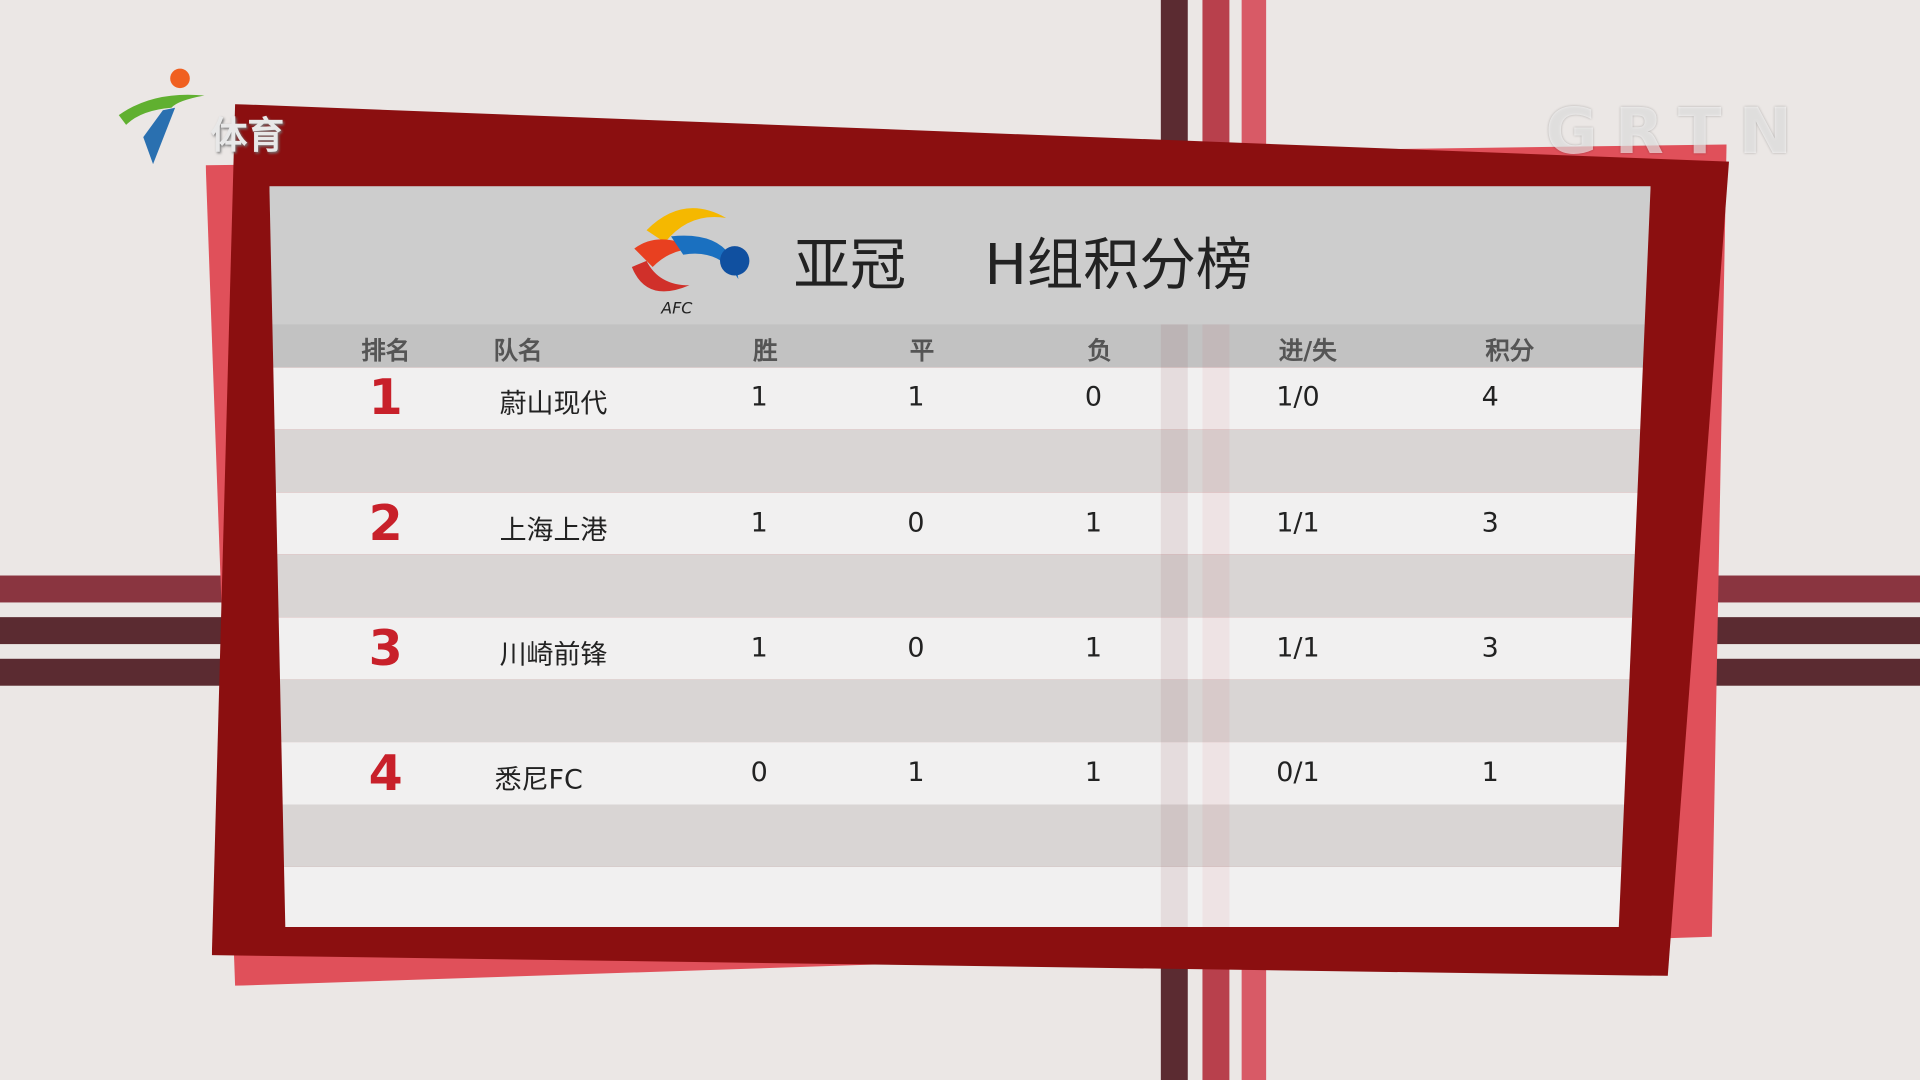  Describe the element at coordinates (1099, 350) in the screenshot. I see `col-losses: 负` at that location.